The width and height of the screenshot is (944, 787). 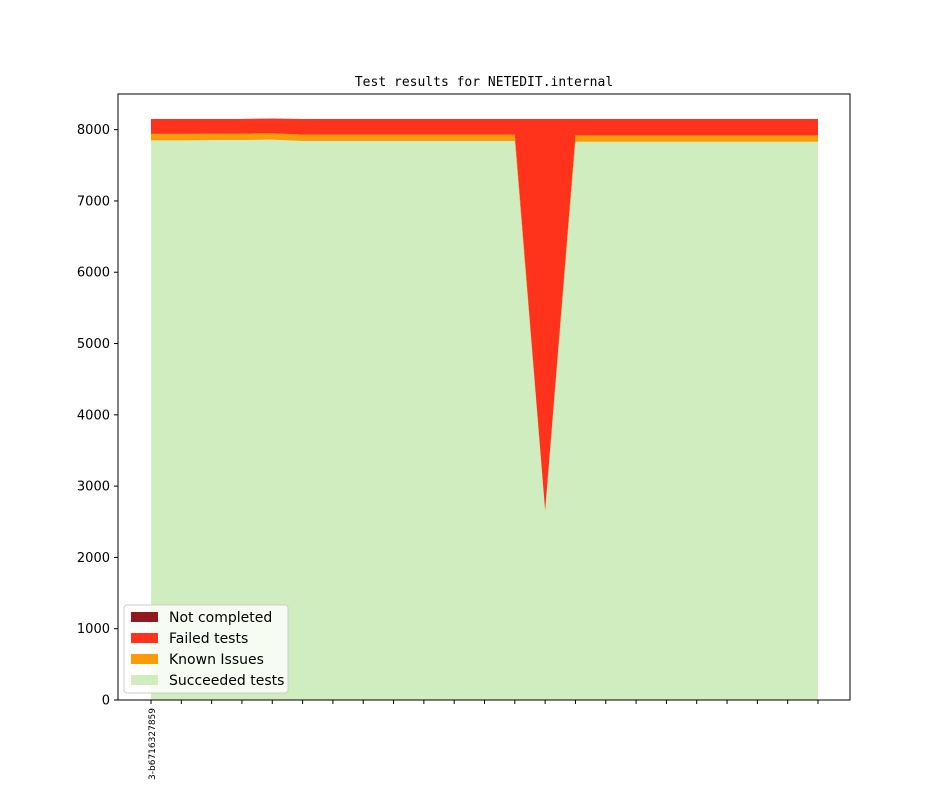 What do you see at coordinates (93, 558) in the screenshot?
I see `y-tick-label: 2000` at bounding box center [93, 558].